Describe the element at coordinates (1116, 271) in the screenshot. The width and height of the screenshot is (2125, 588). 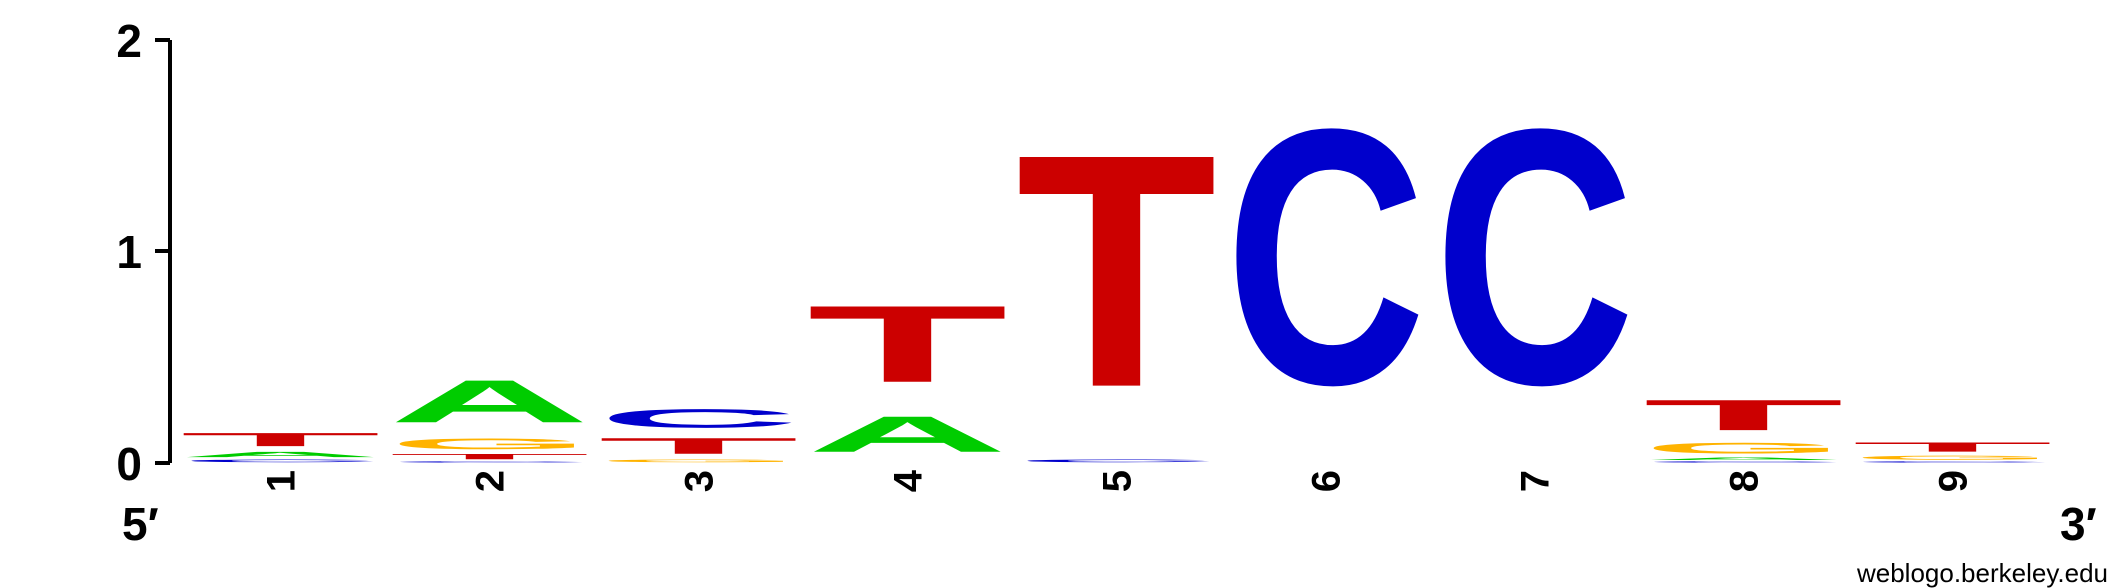
I see `logo-letter-t-pos-5: T` at that location.